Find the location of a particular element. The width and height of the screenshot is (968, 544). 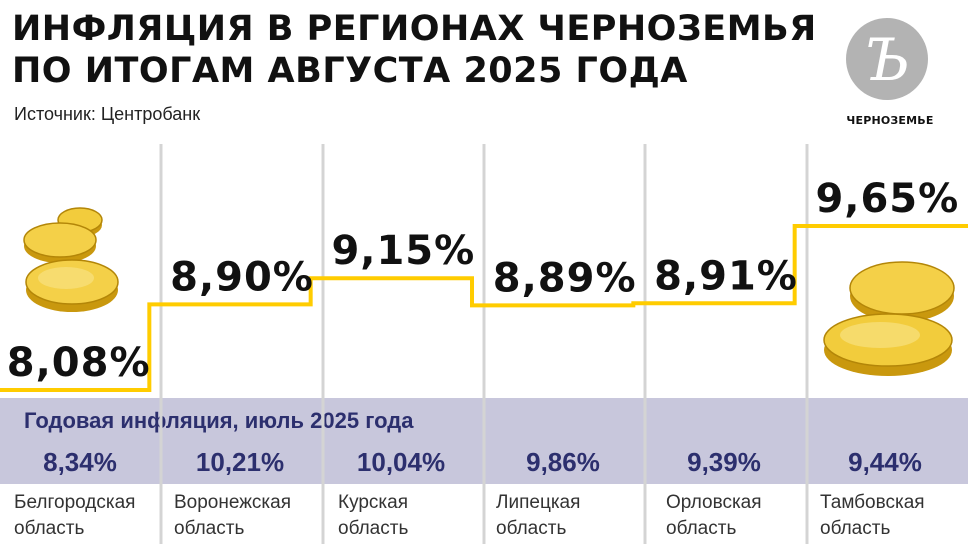

band-value-voronezh: 10,21% is located at coordinates (240, 462).